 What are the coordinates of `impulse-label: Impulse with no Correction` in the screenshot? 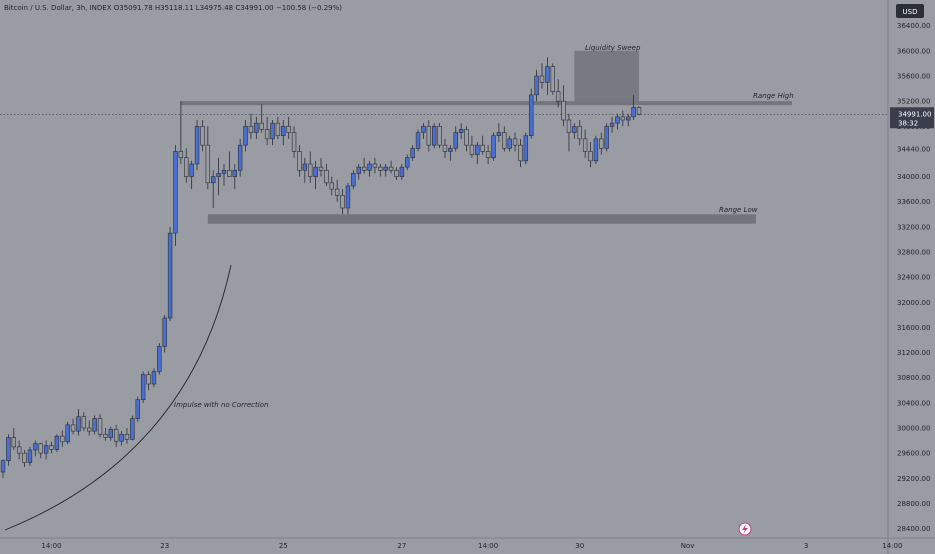 It's located at (221, 405).